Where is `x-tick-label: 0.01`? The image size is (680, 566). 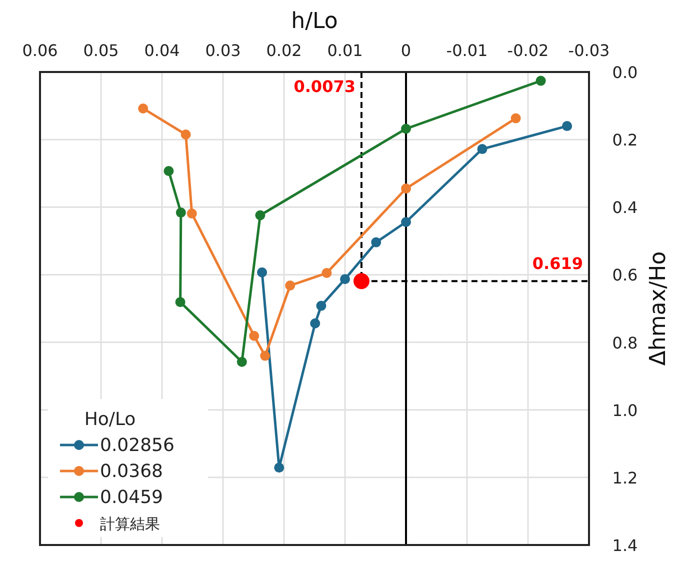 x-tick-label: 0.01 is located at coordinates (345, 50).